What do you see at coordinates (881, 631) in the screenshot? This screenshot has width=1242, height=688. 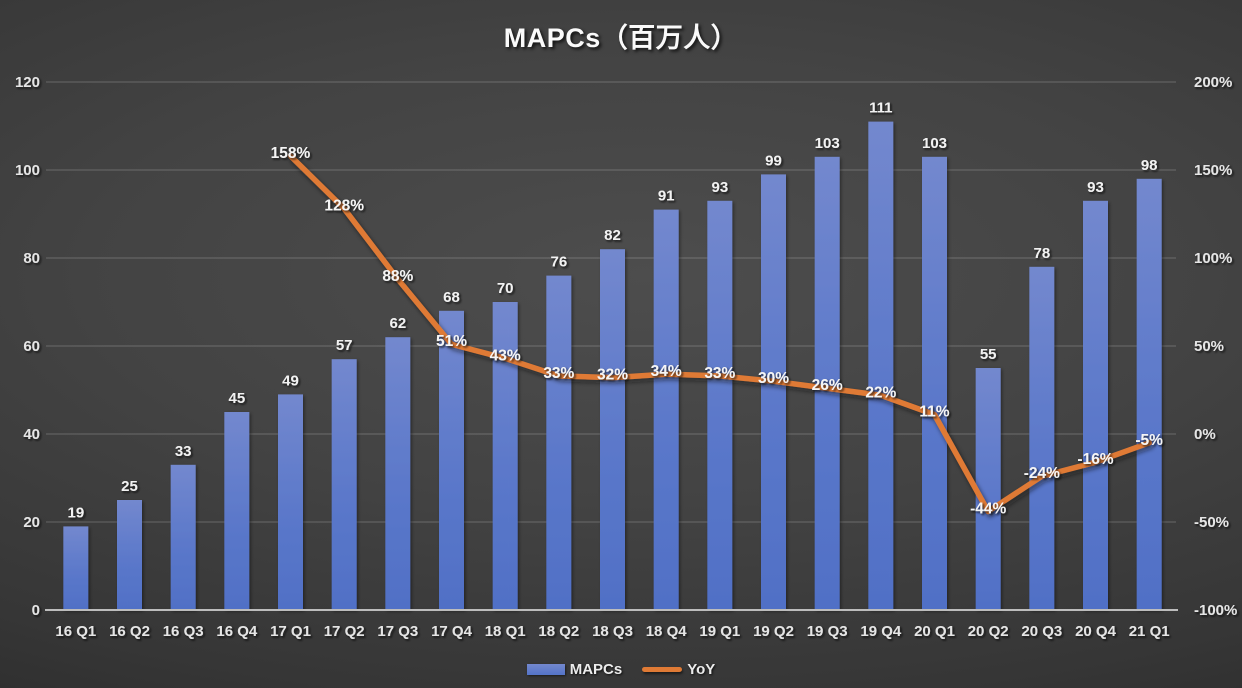 I see `x-tick-label: 19 Q4` at bounding box center [881, 631].